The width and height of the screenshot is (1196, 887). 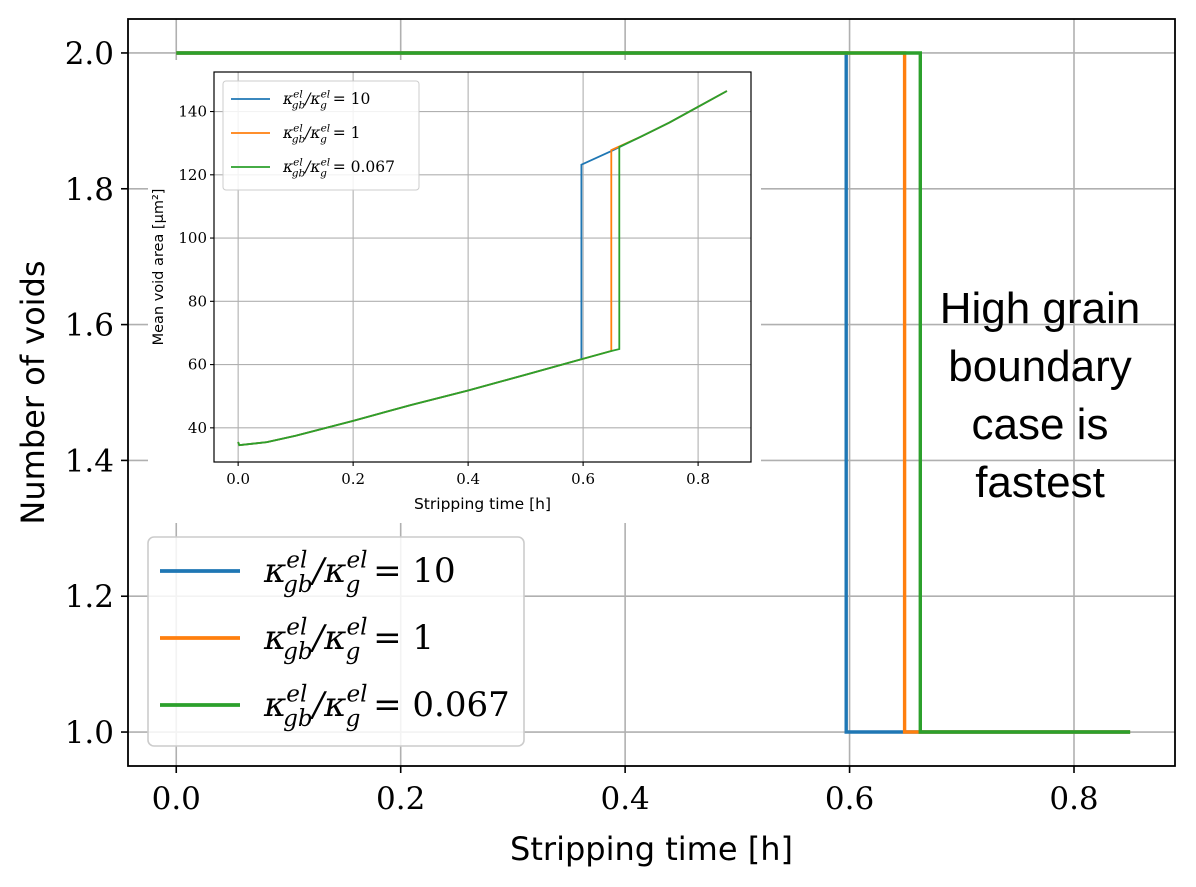 I want to click on main-legend-label-2: κel gb/κel g = 0.067, so click(x=386, y=707).